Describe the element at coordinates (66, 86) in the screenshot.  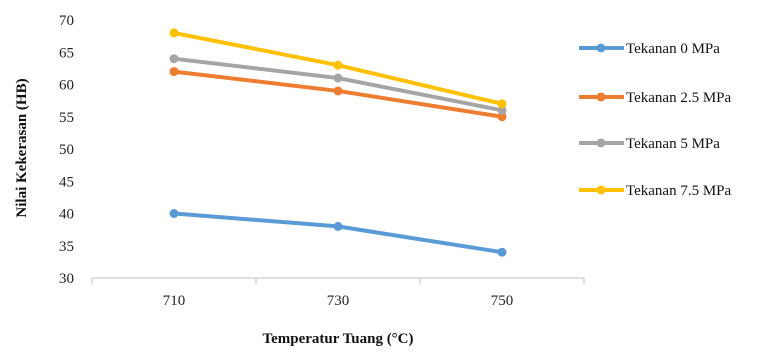
I see `y-tick-label: 60` at that location.